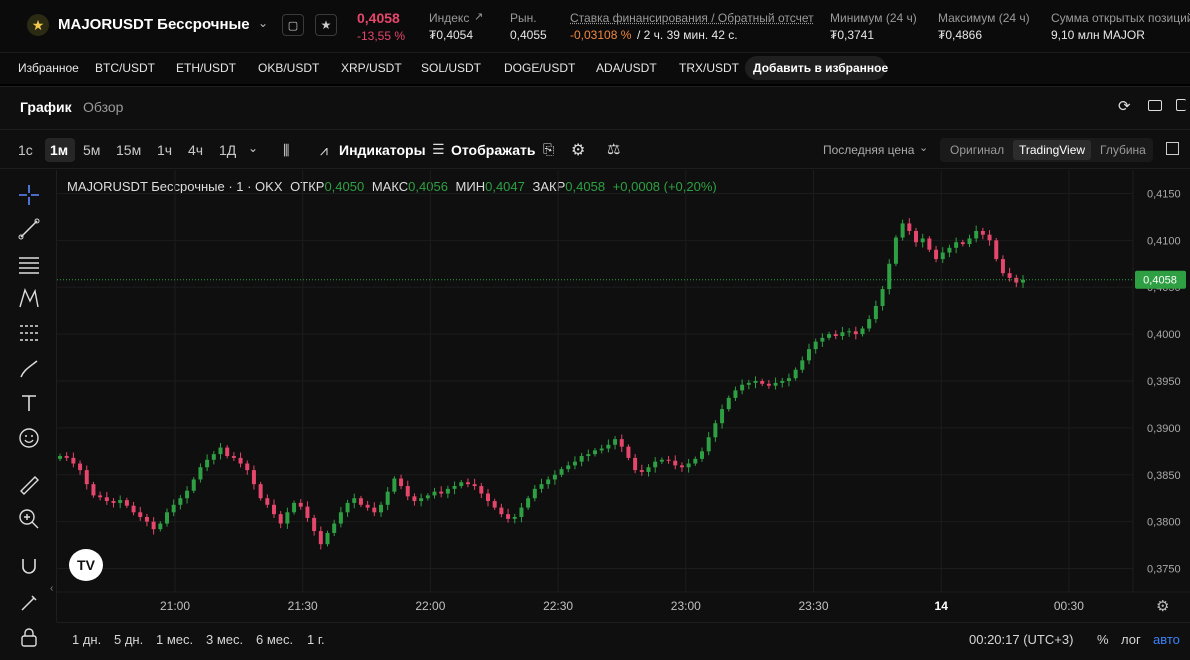 This screenshot has width=1190, height=660. Describe the element at coordinates (29, 566) in the screenshot. I see `magnet-icon` at that location.